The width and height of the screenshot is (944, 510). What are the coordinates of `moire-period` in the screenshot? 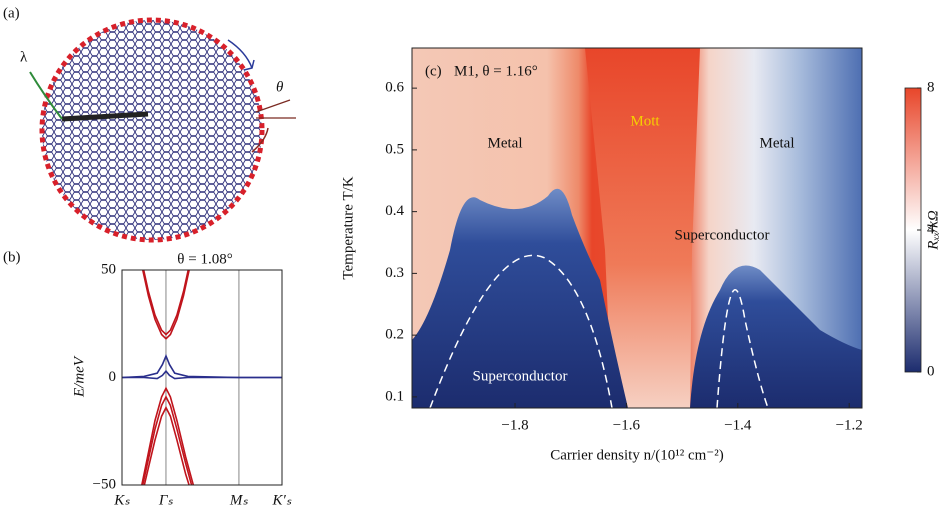 It's located at (105, 116).